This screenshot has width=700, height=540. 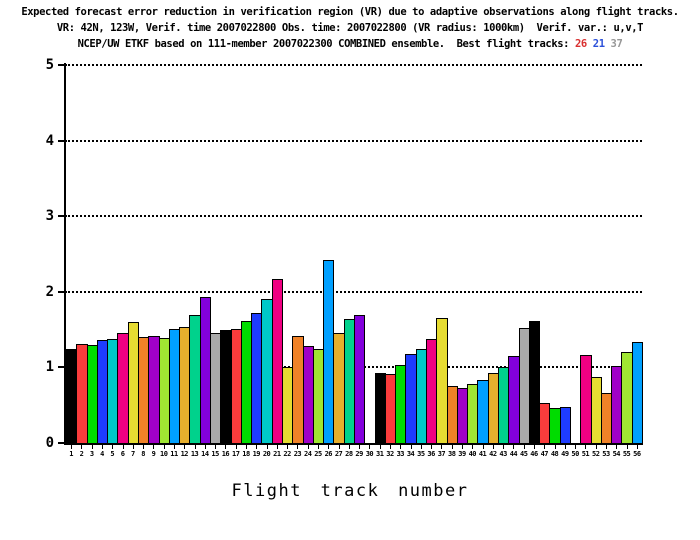 What do you see at coordinates (353, 140) in the screenshot?
I see `gridline-y4` at bounding box center [353, 140].